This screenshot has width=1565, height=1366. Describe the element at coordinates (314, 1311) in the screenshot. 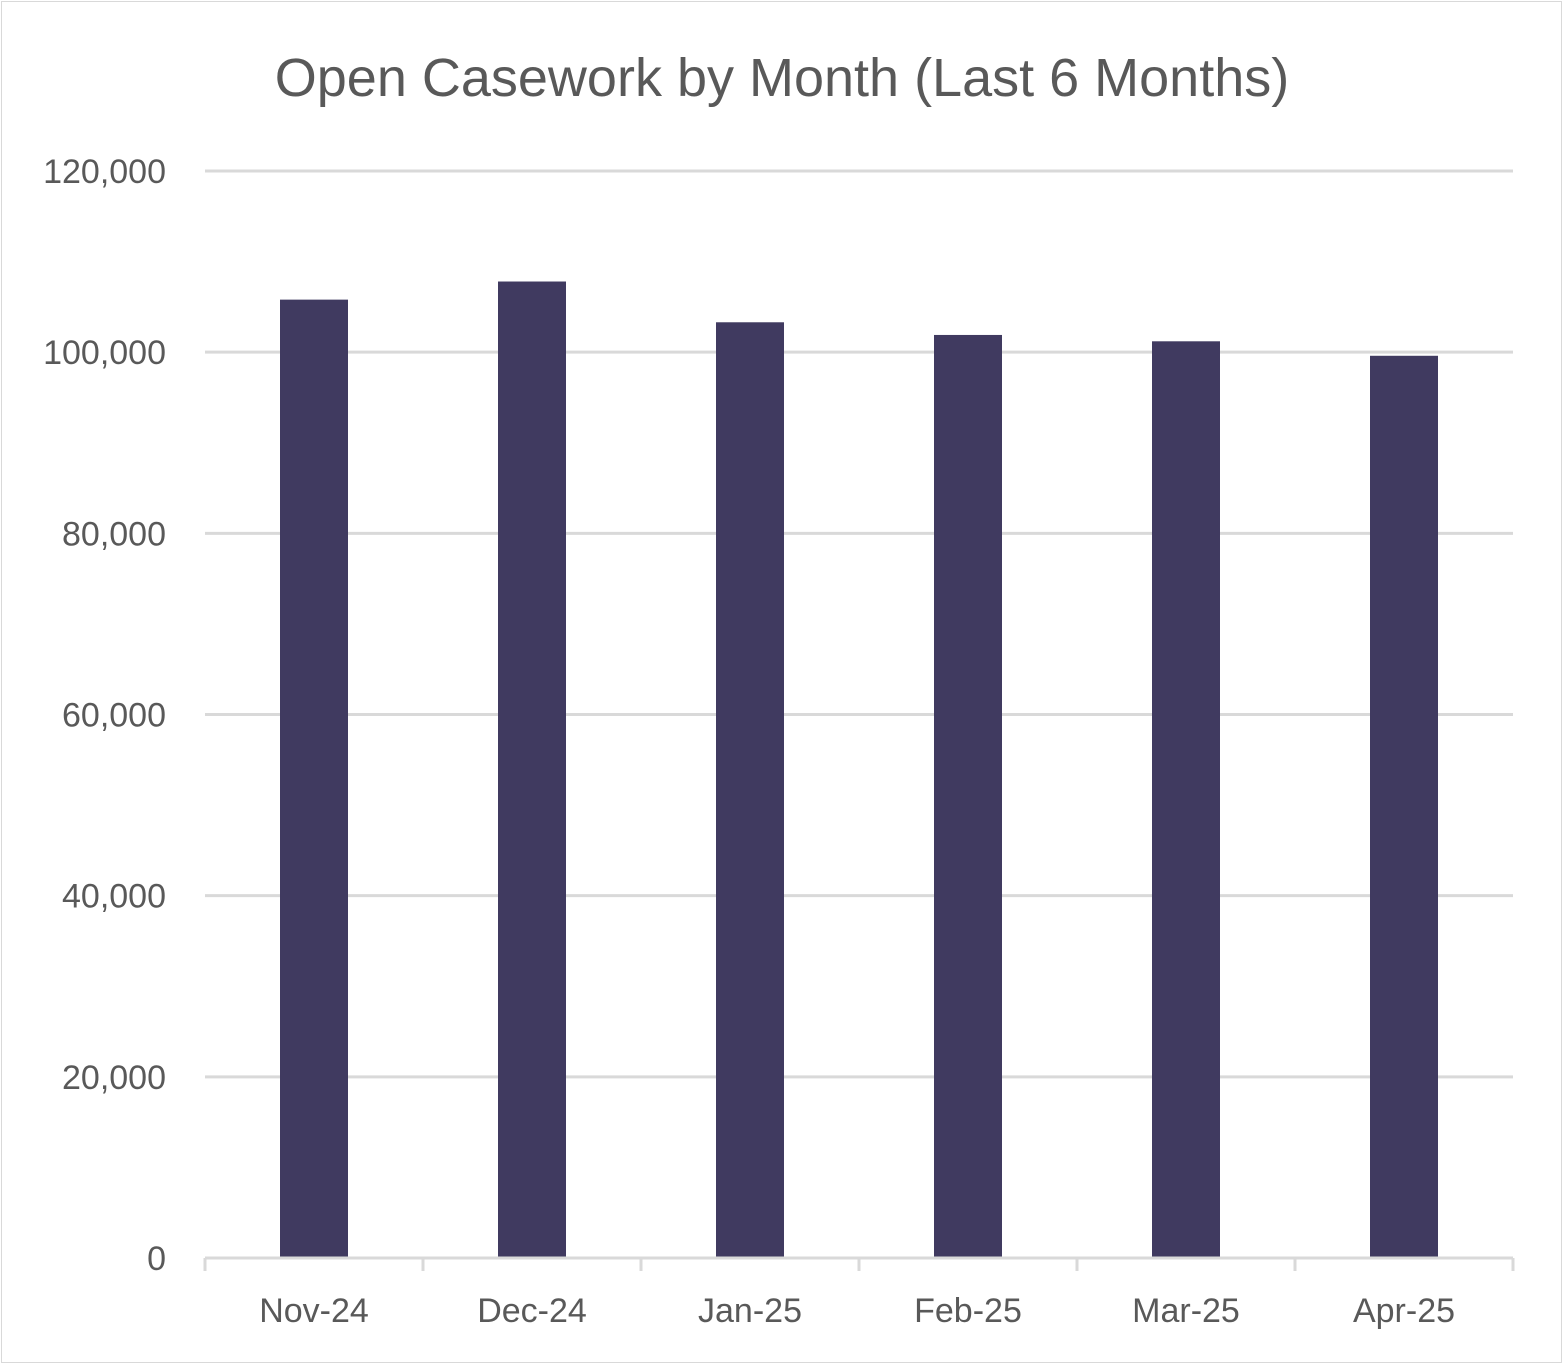

I see `x-tick-label: Nov-24` at that location.